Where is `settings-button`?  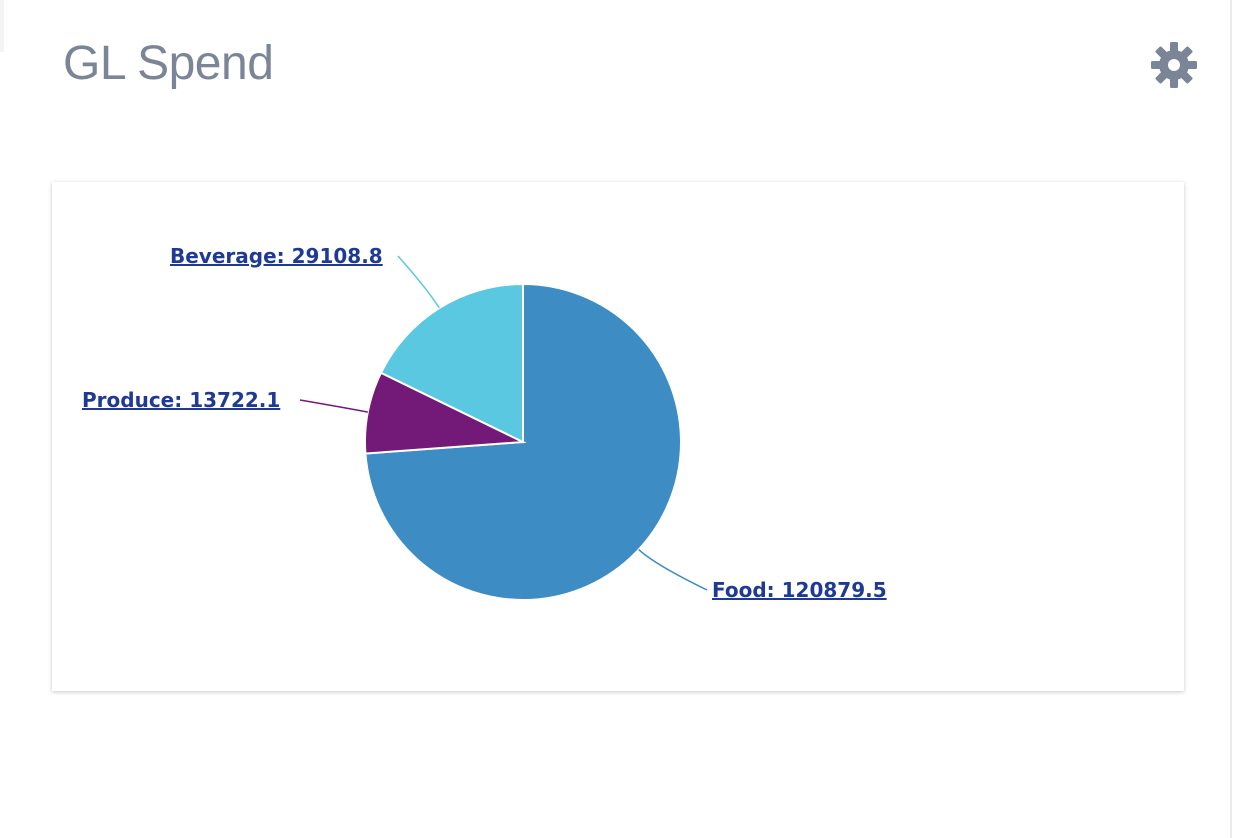 settings-button is located at coordinates (1174, 66).